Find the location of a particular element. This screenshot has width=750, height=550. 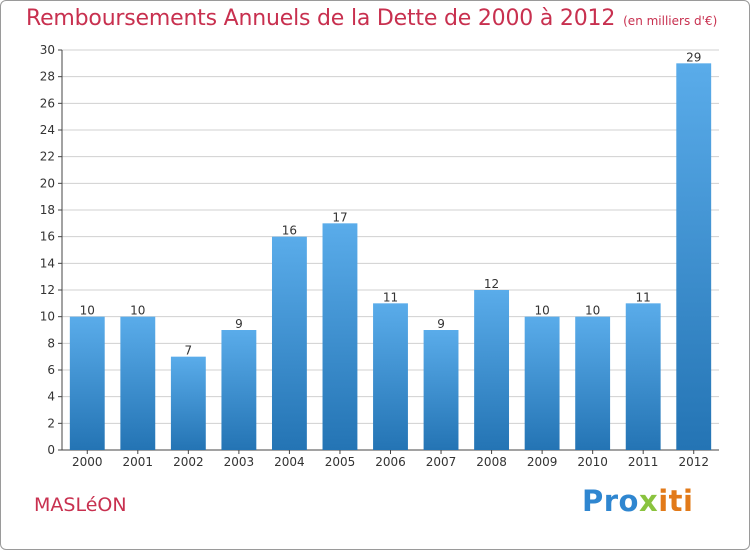

y-tick-label: 24 is located at coordinates (47, 130).